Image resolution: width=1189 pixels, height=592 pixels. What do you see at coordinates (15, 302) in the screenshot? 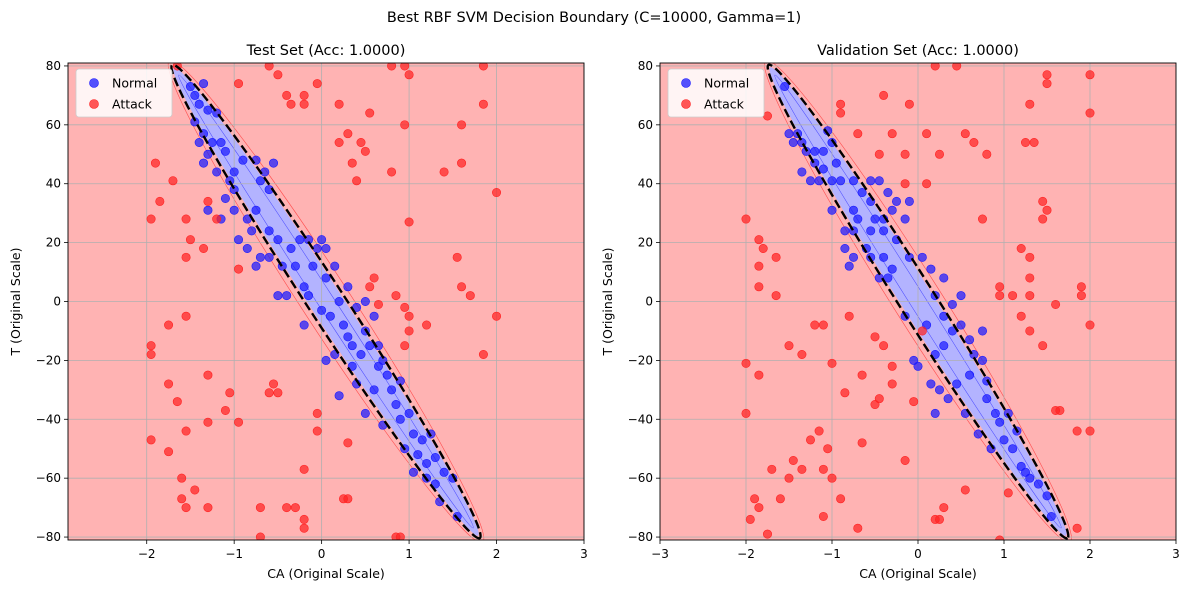
I see `y-axis-label: T (Original Scale)` at bounding box center [15, 302].